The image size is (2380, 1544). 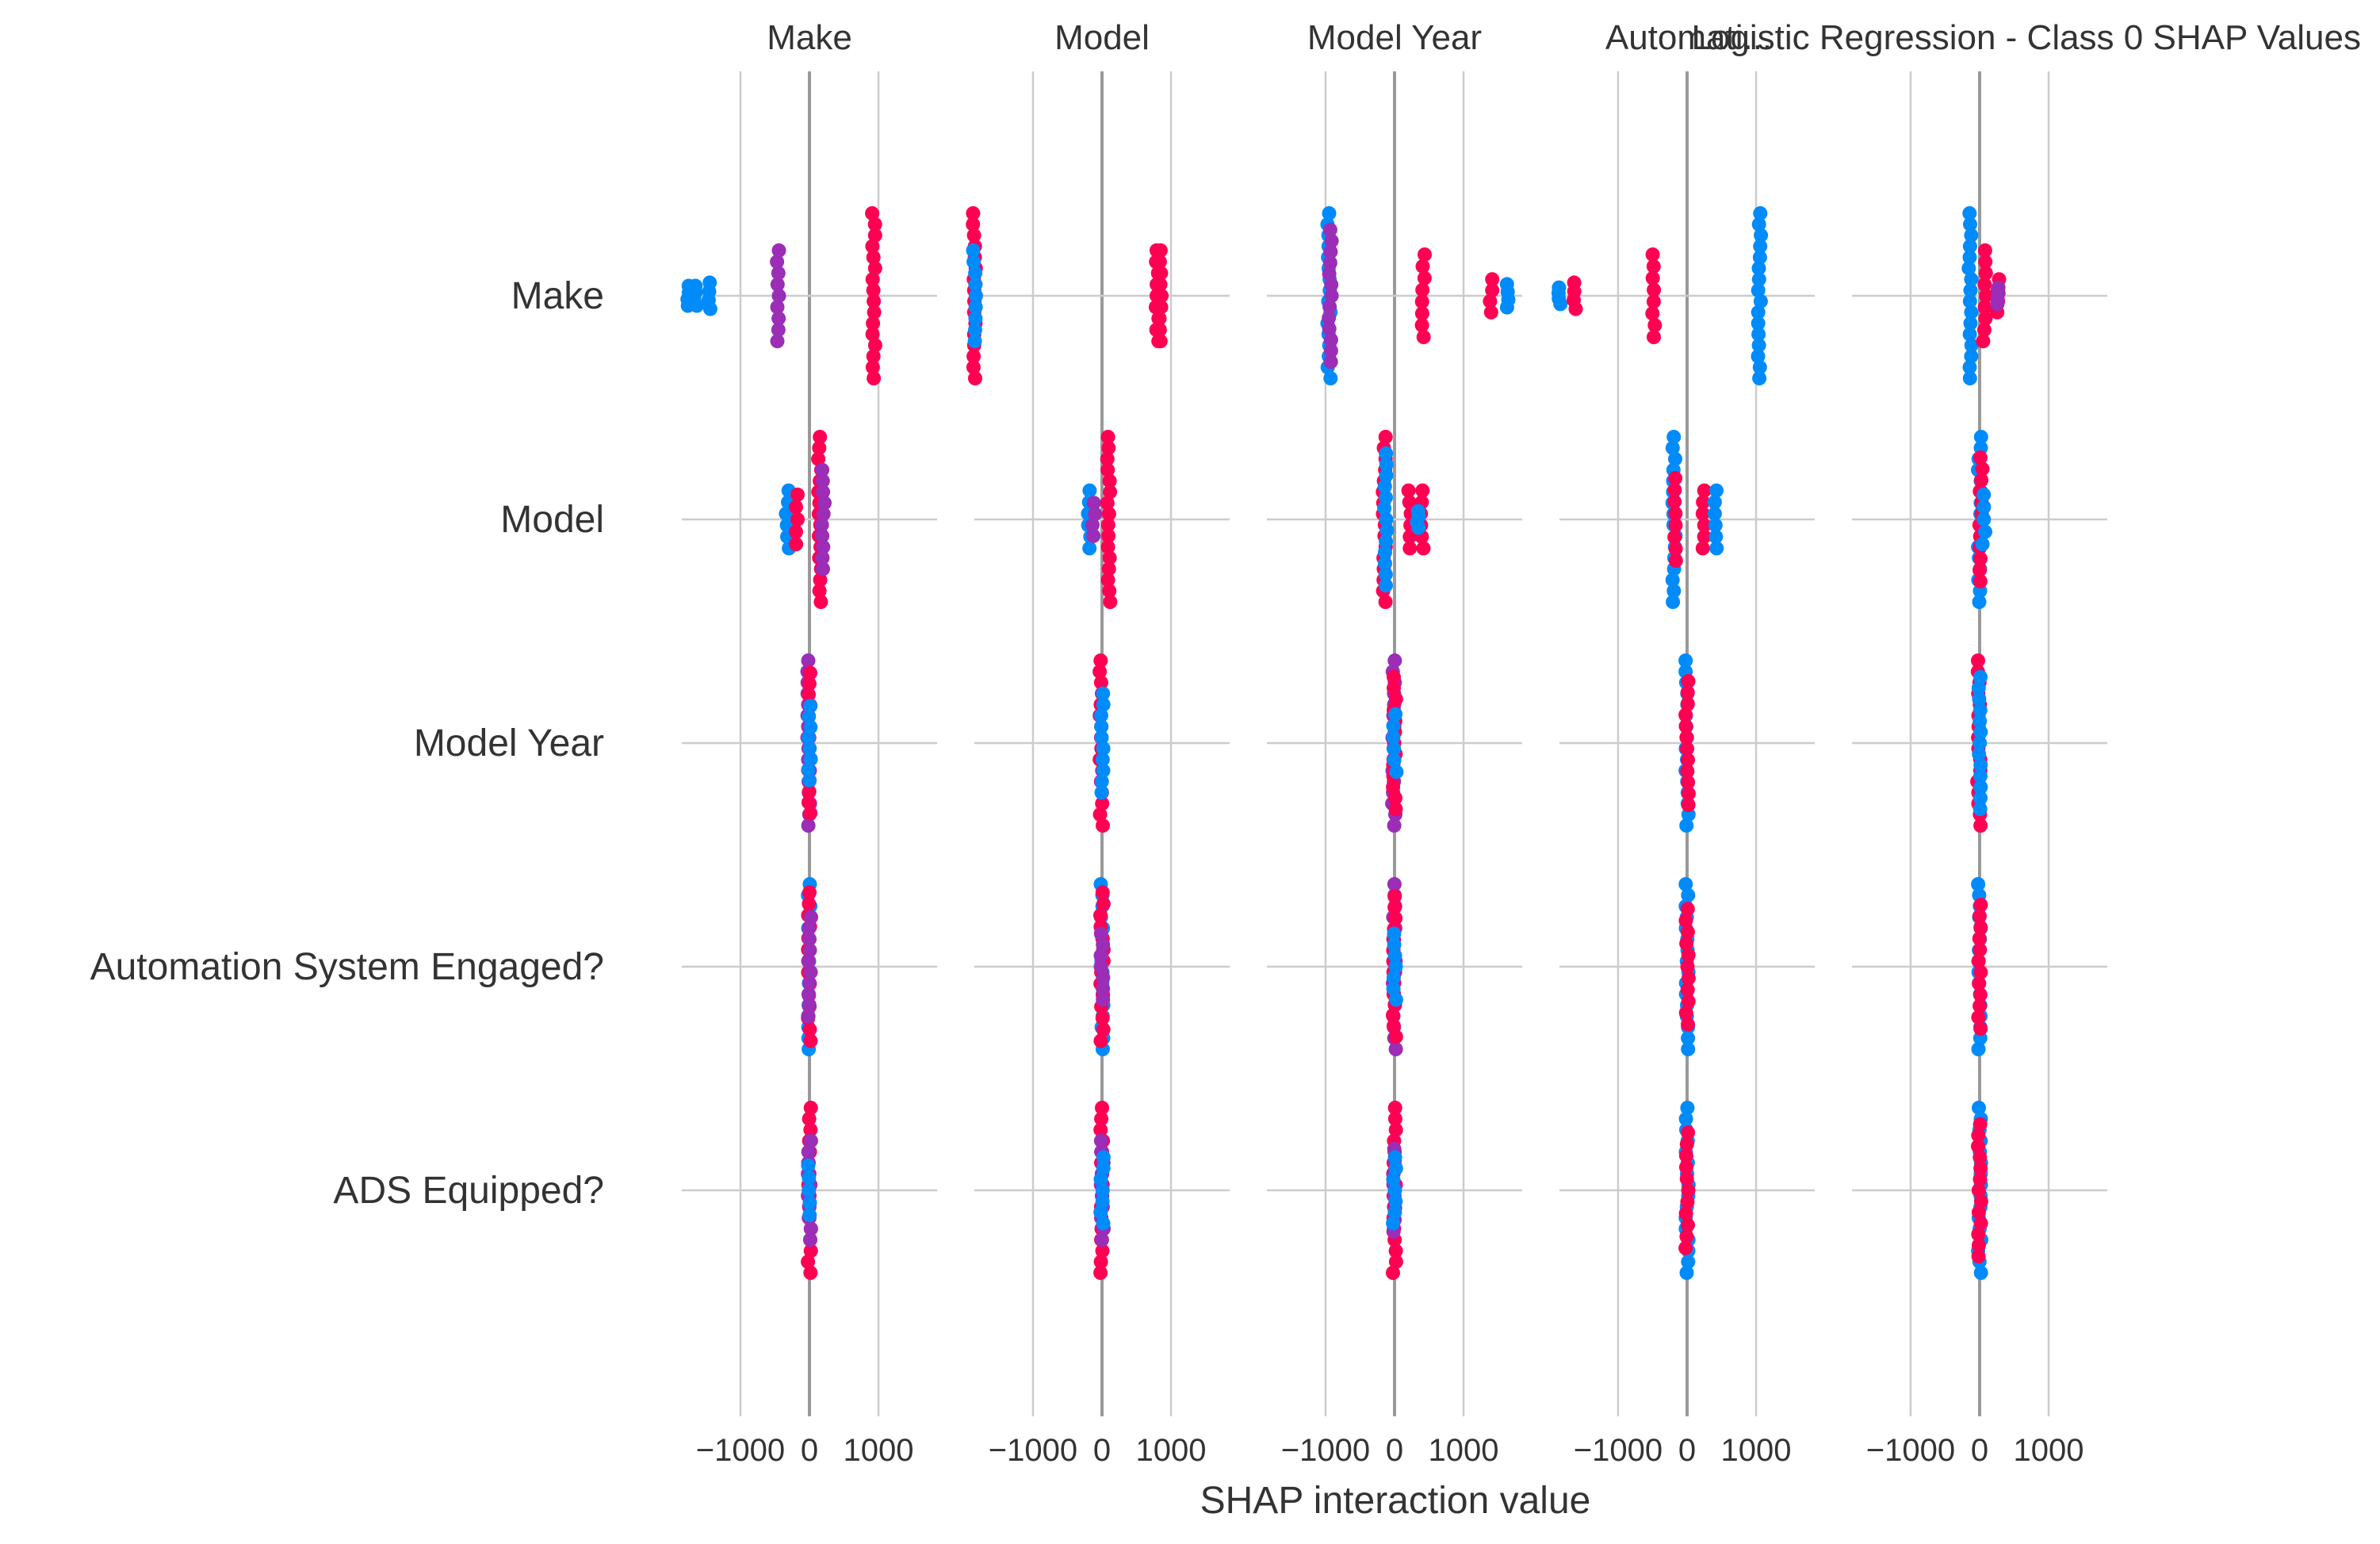 I want to click on feature-label: Model Year, so click(x=509, y=743).